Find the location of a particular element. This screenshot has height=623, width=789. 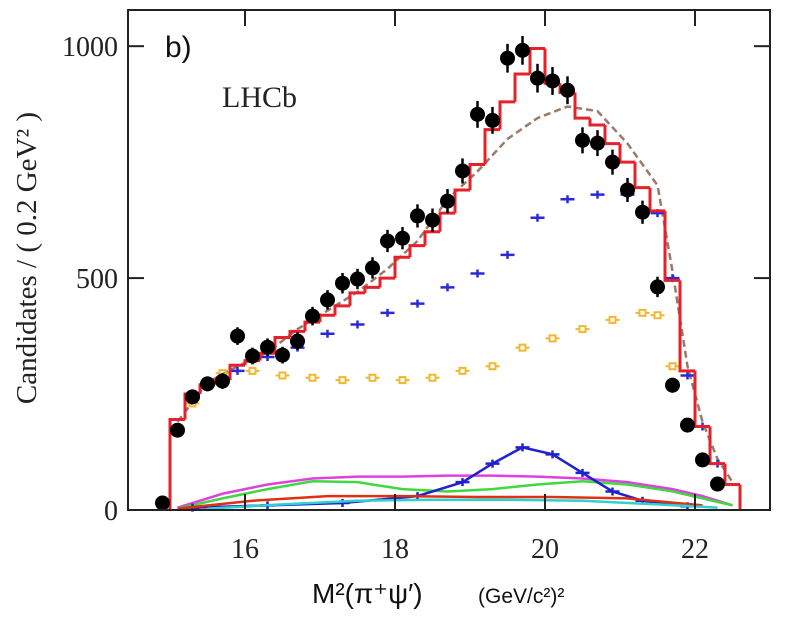

x-tick-label: 22 is located at coordinates (695, 549).